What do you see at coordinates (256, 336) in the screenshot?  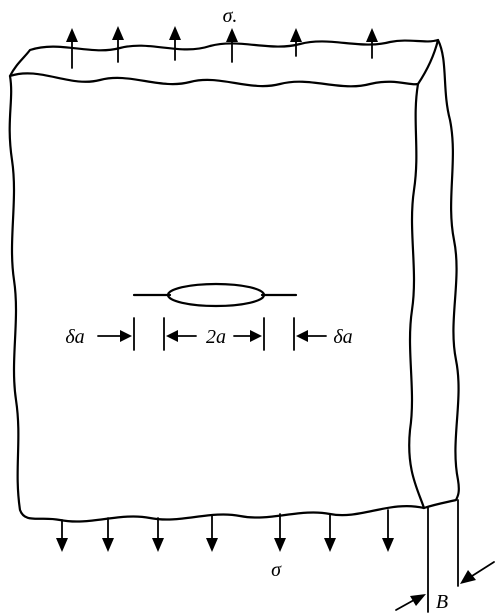 I see `two-a-right-arrowhead` at bounding box center [256, 336].